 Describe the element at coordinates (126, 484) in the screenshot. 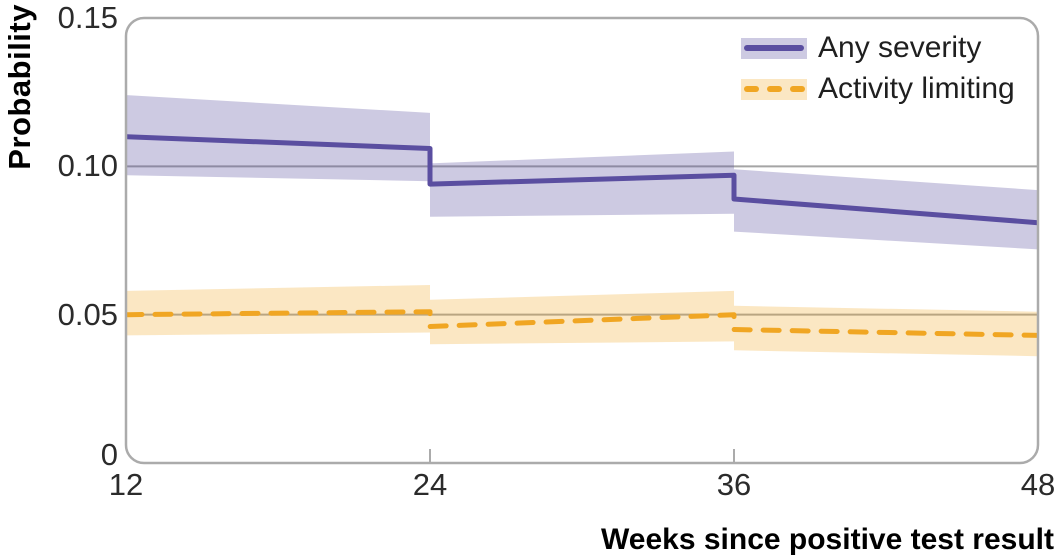

I see `x-tick-label: 12` at that location.